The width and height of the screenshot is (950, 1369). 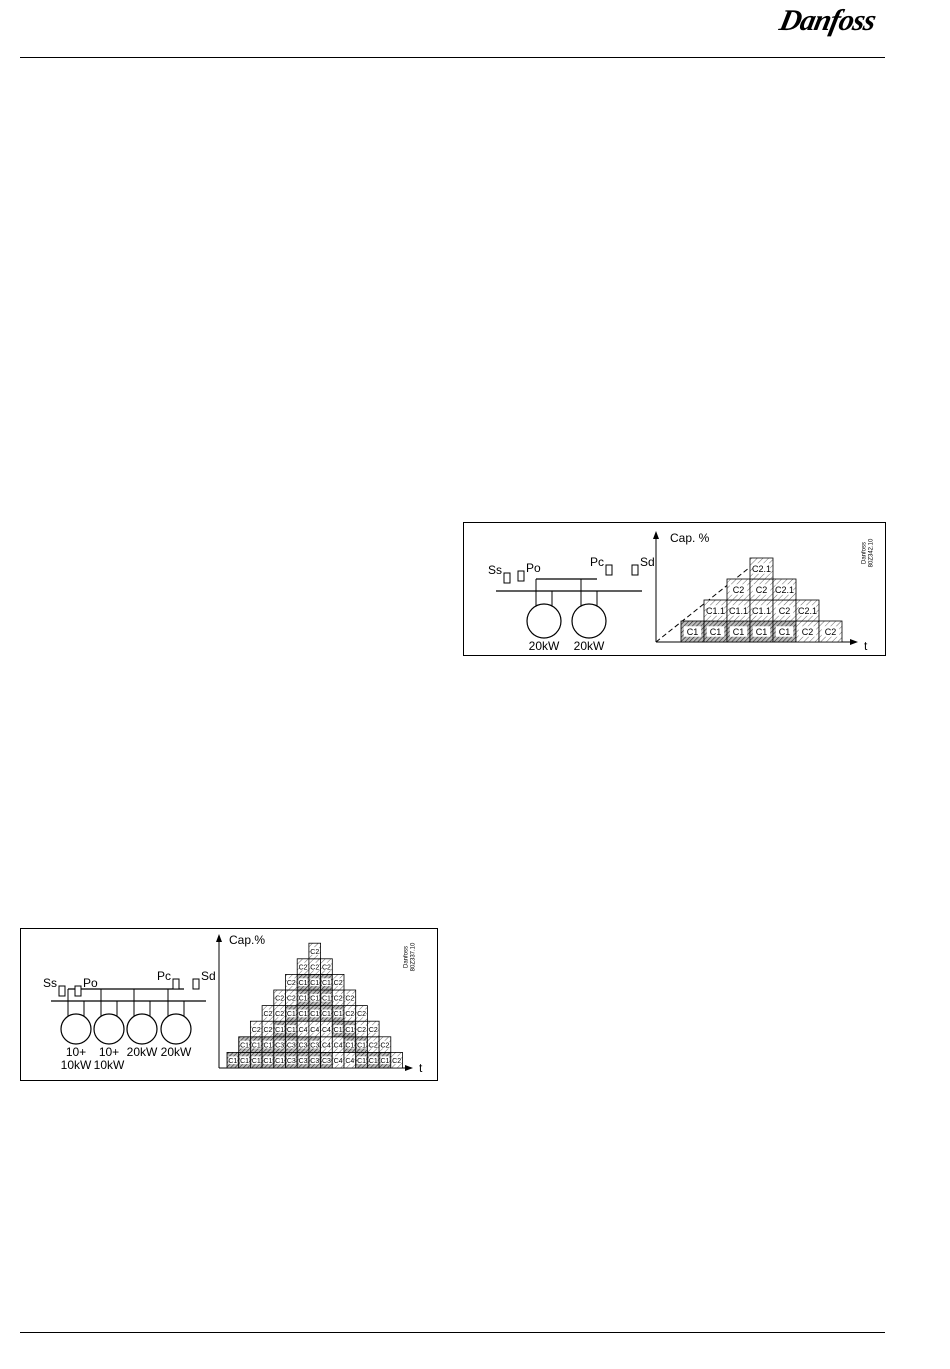 What do you see at coordinates (495, 570) in the screenshot?
I see `sensor-label: Ss` at bounding box center [495, 570].